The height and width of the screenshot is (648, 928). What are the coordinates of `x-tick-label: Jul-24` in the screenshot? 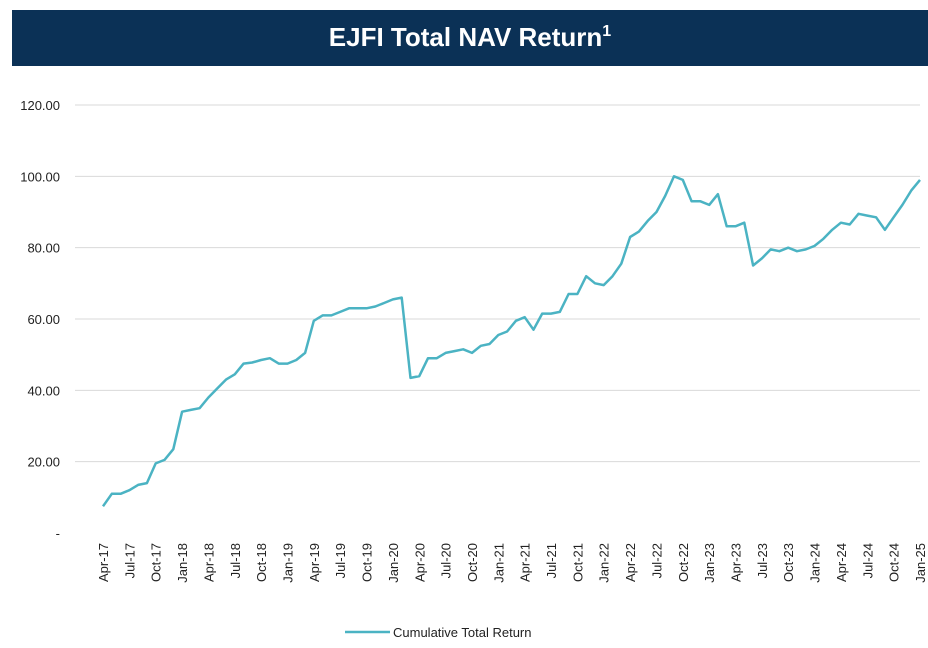 It's located at (867, 560).